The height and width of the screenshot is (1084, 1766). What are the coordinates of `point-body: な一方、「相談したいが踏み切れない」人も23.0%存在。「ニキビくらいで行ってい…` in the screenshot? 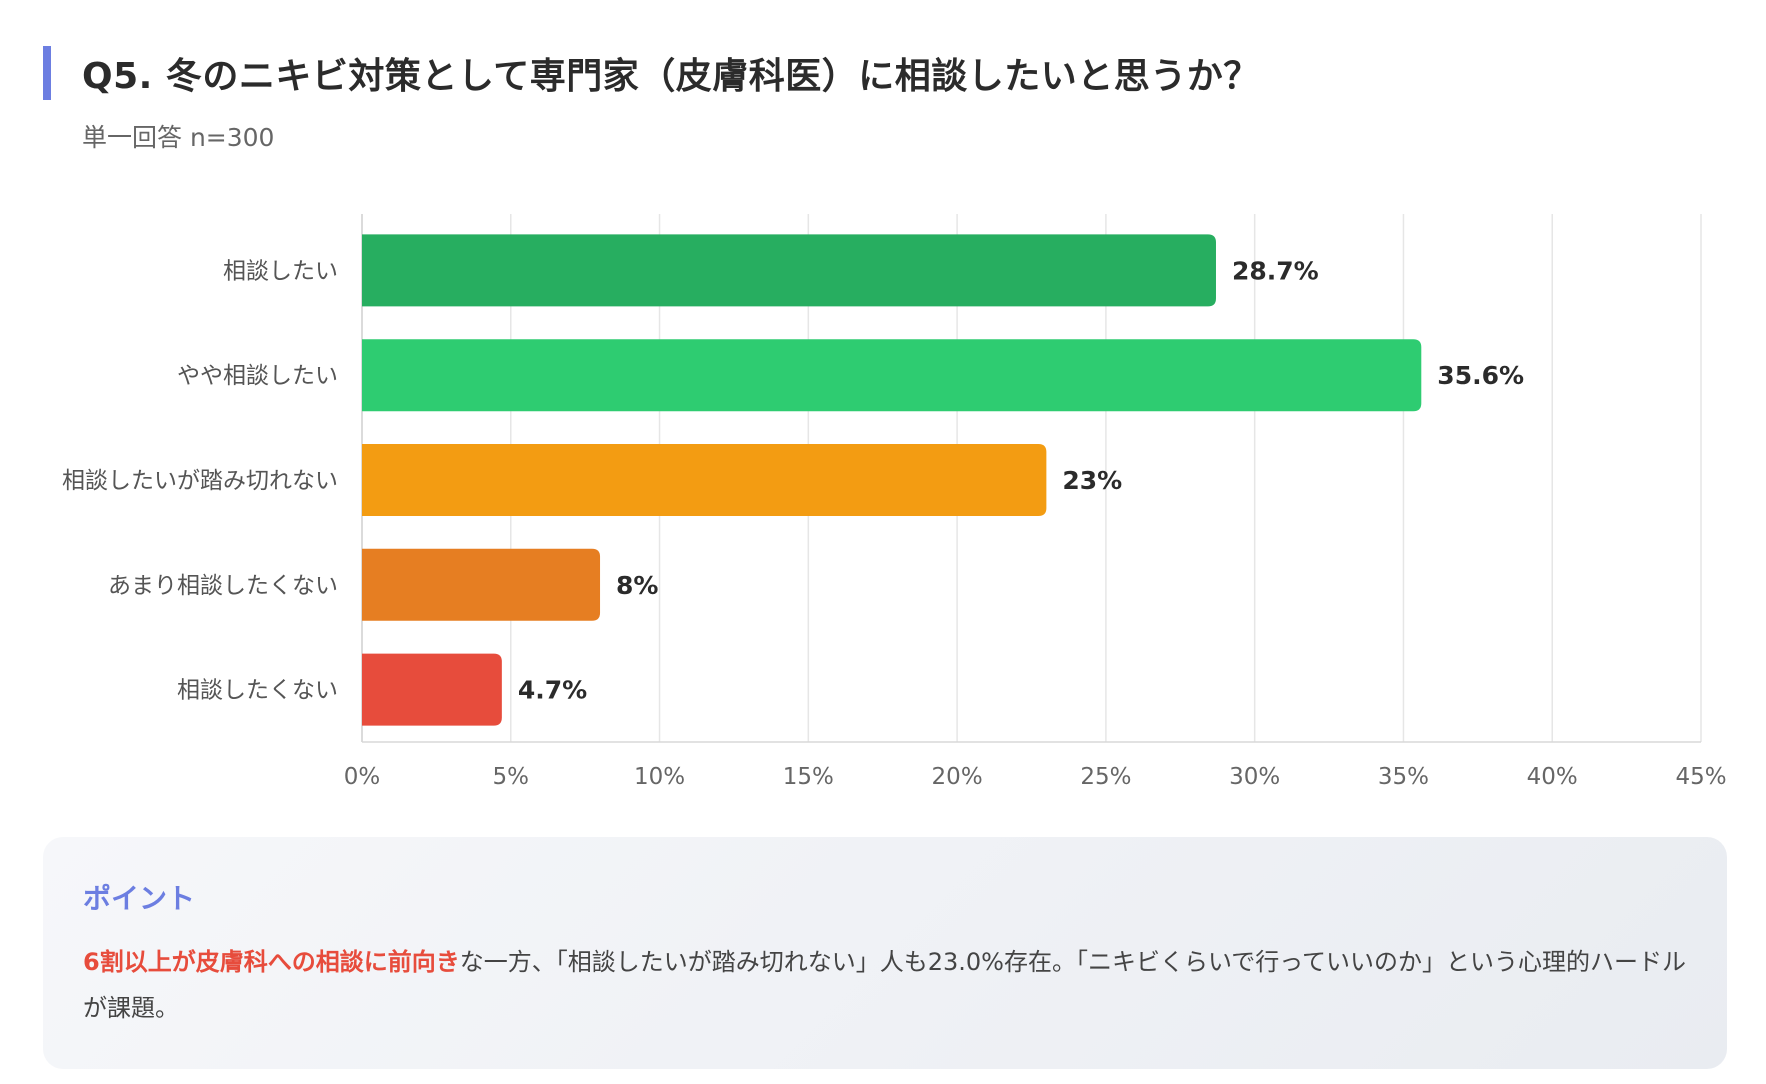 It's located at (885, 985).